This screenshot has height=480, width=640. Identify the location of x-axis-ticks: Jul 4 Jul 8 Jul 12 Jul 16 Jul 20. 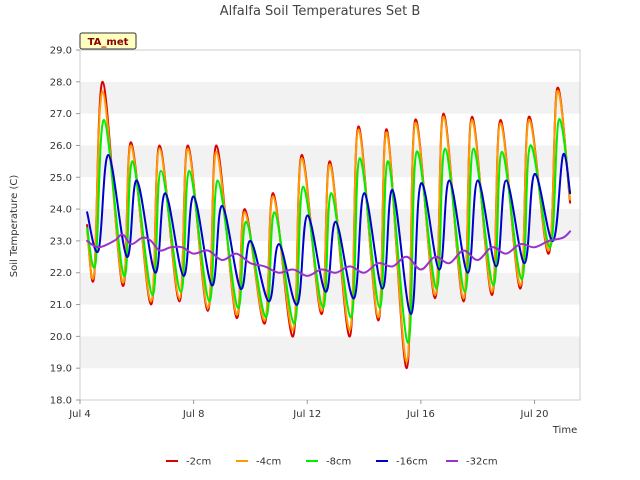
(308, 410).